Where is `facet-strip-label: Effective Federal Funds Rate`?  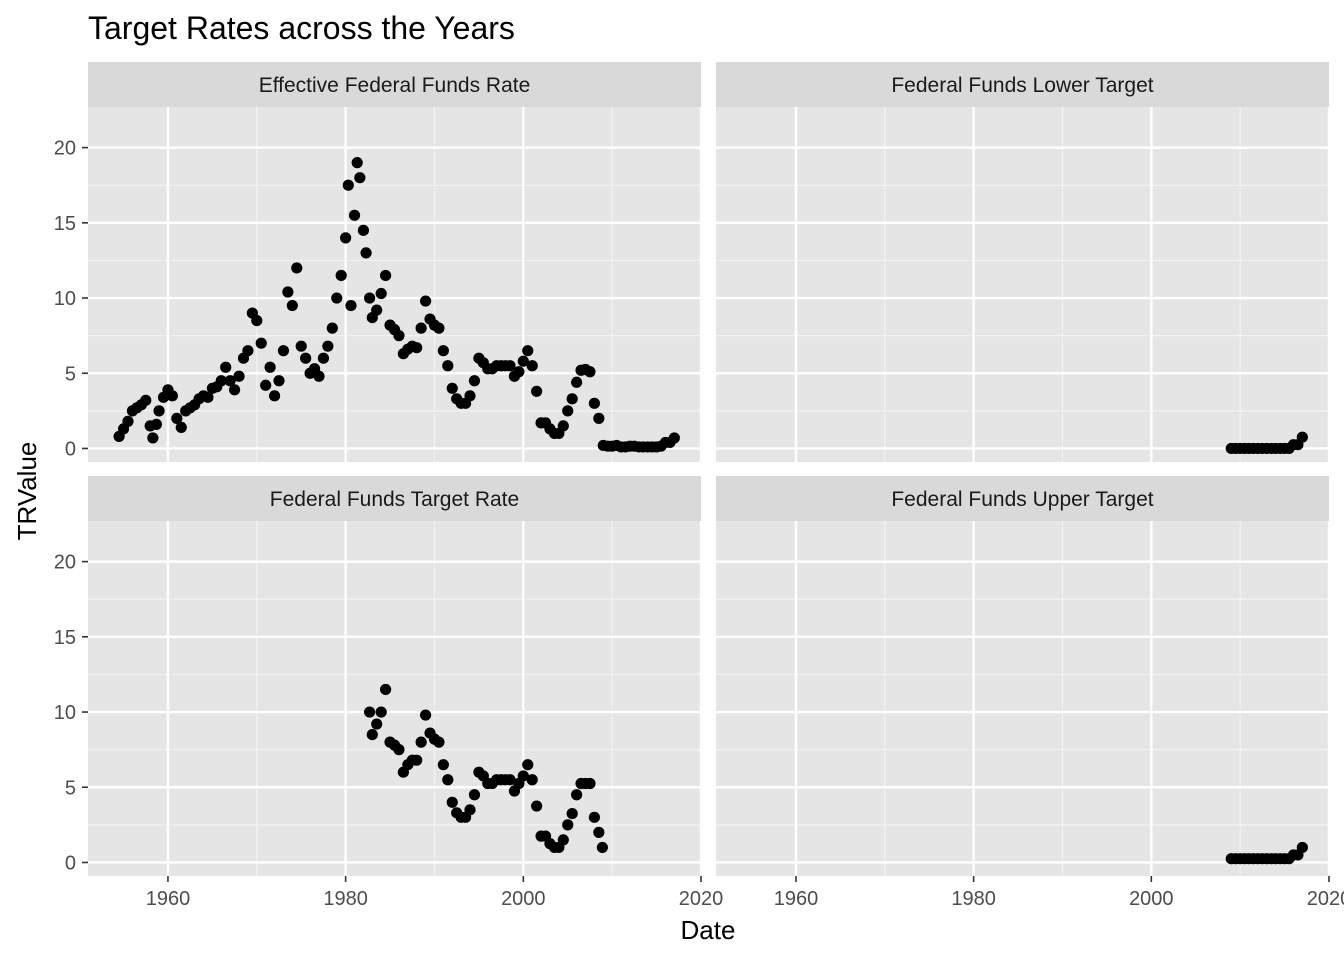
facet-strip-label: Effective Federal Funds Rate is located at coordinates (395, 85).